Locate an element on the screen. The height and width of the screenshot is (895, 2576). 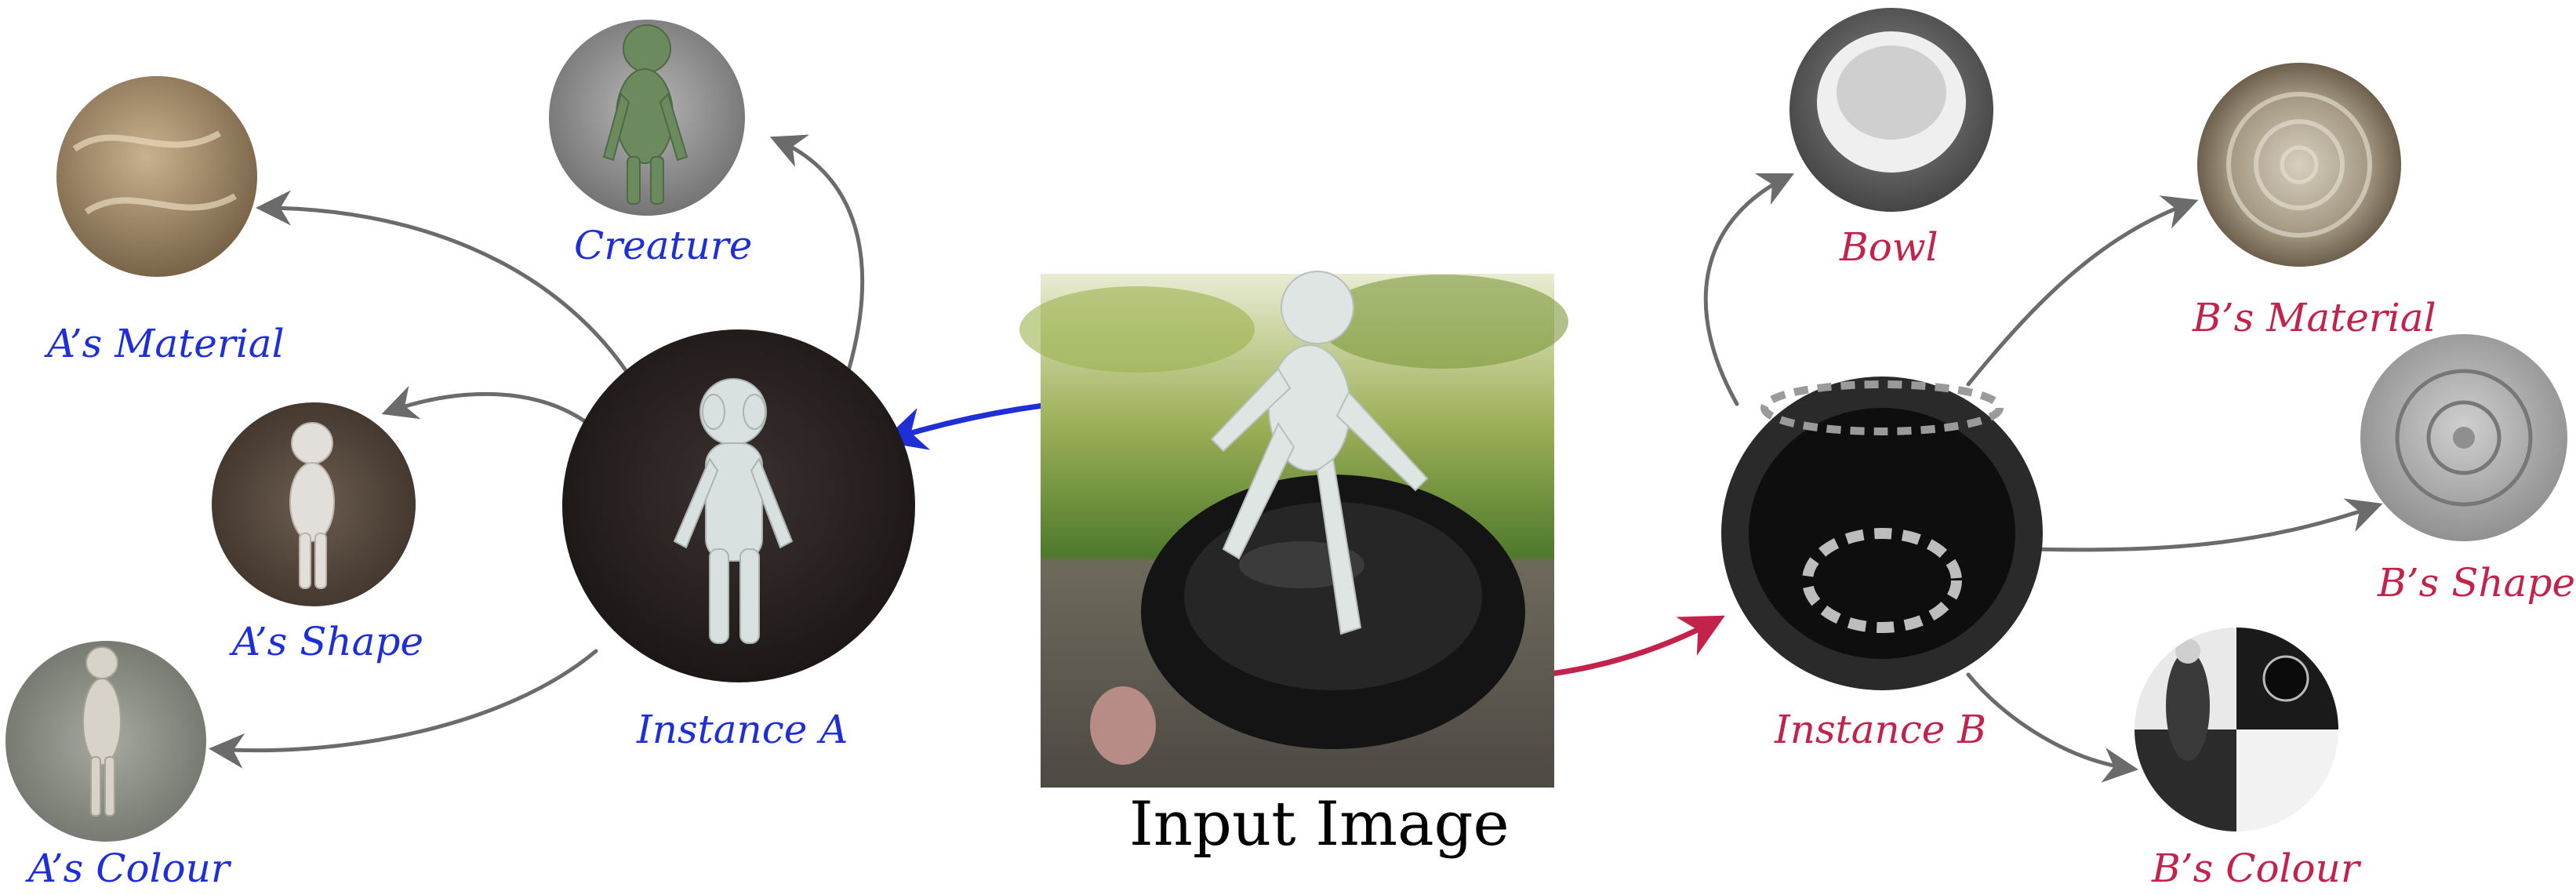
b-colour-label: B’s Colour is located at coordinates (2256, 868).